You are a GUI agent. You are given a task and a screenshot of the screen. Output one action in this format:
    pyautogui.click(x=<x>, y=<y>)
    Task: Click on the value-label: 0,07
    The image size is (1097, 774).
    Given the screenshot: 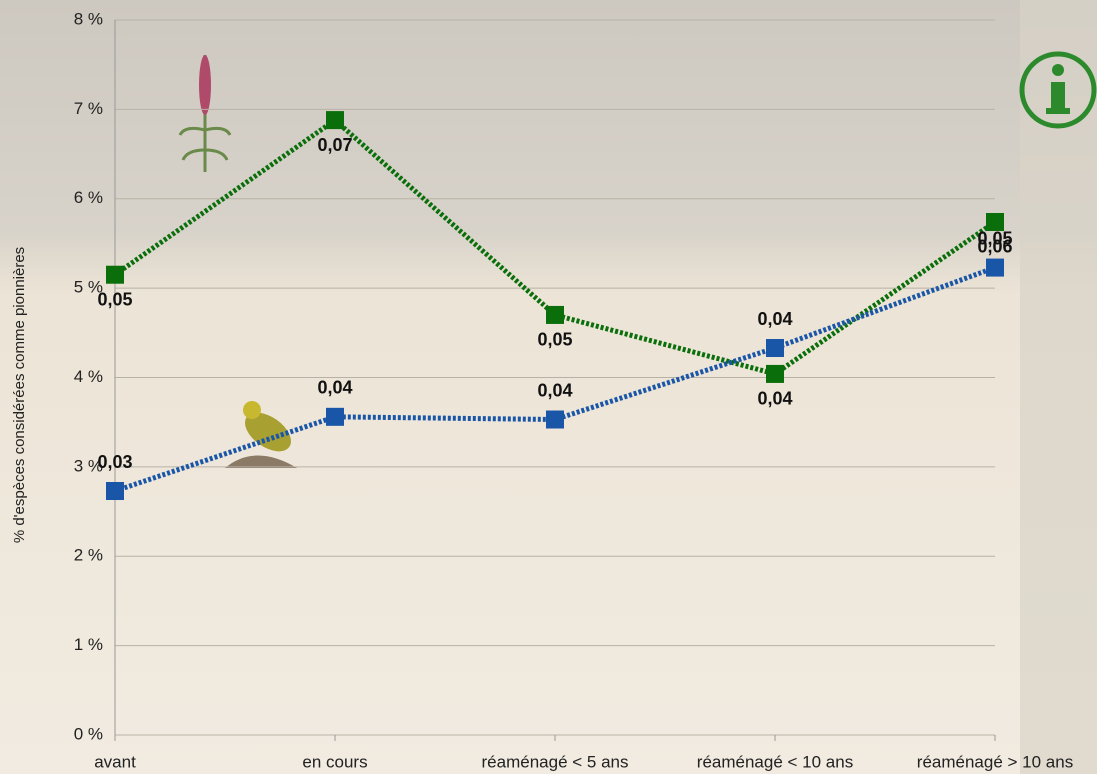 What is the action you would take?
    pyautogui.click(x=334, y=145)
    